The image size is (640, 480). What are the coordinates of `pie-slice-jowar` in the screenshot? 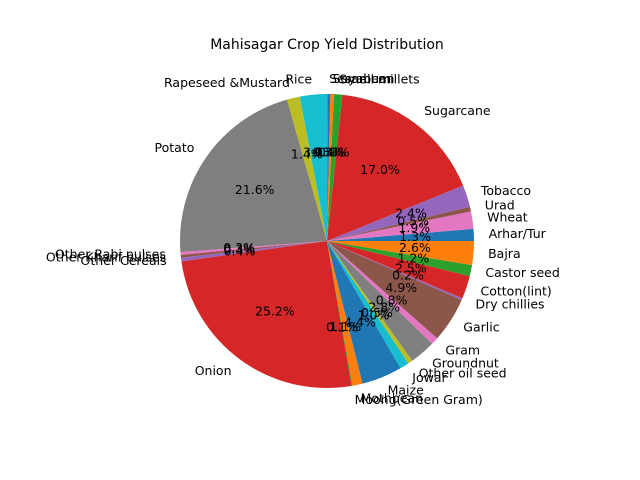 It's located at (368, 305).